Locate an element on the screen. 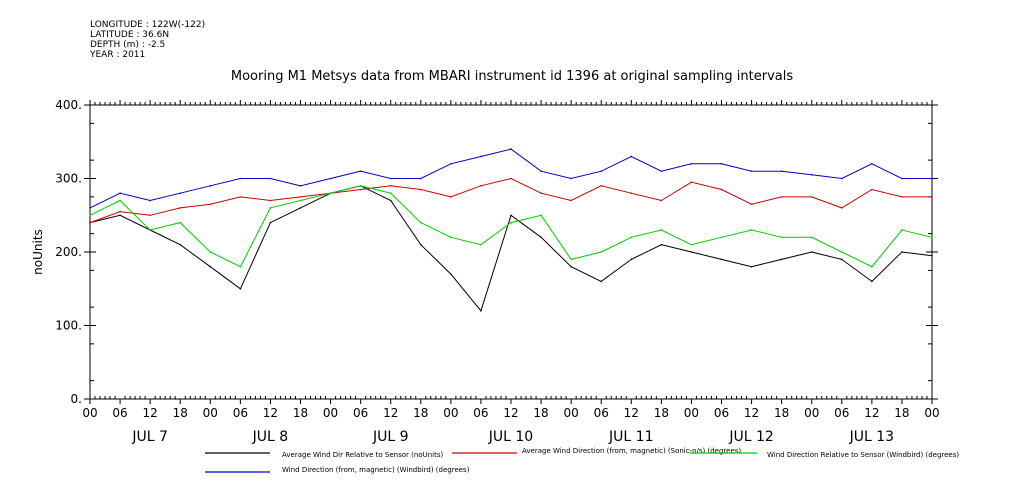 The height and width of the screenshot is (504, 1009). y-tick-label: 400. is located at coordinates (68, 105).